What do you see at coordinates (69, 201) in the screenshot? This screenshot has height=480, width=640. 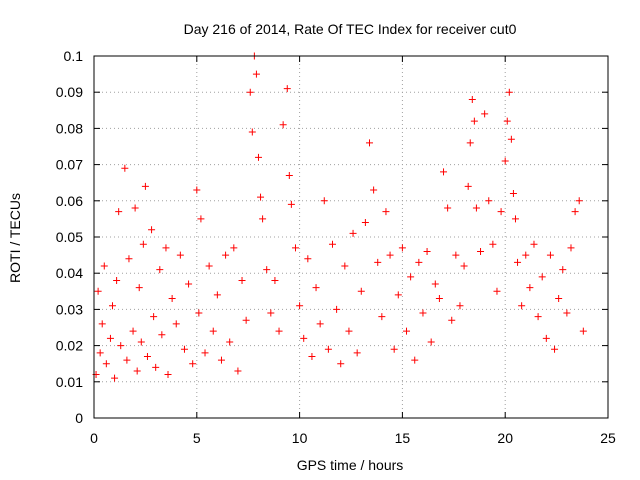 I see `y-tick-label: 0.06` at bounding box center [69, 201].